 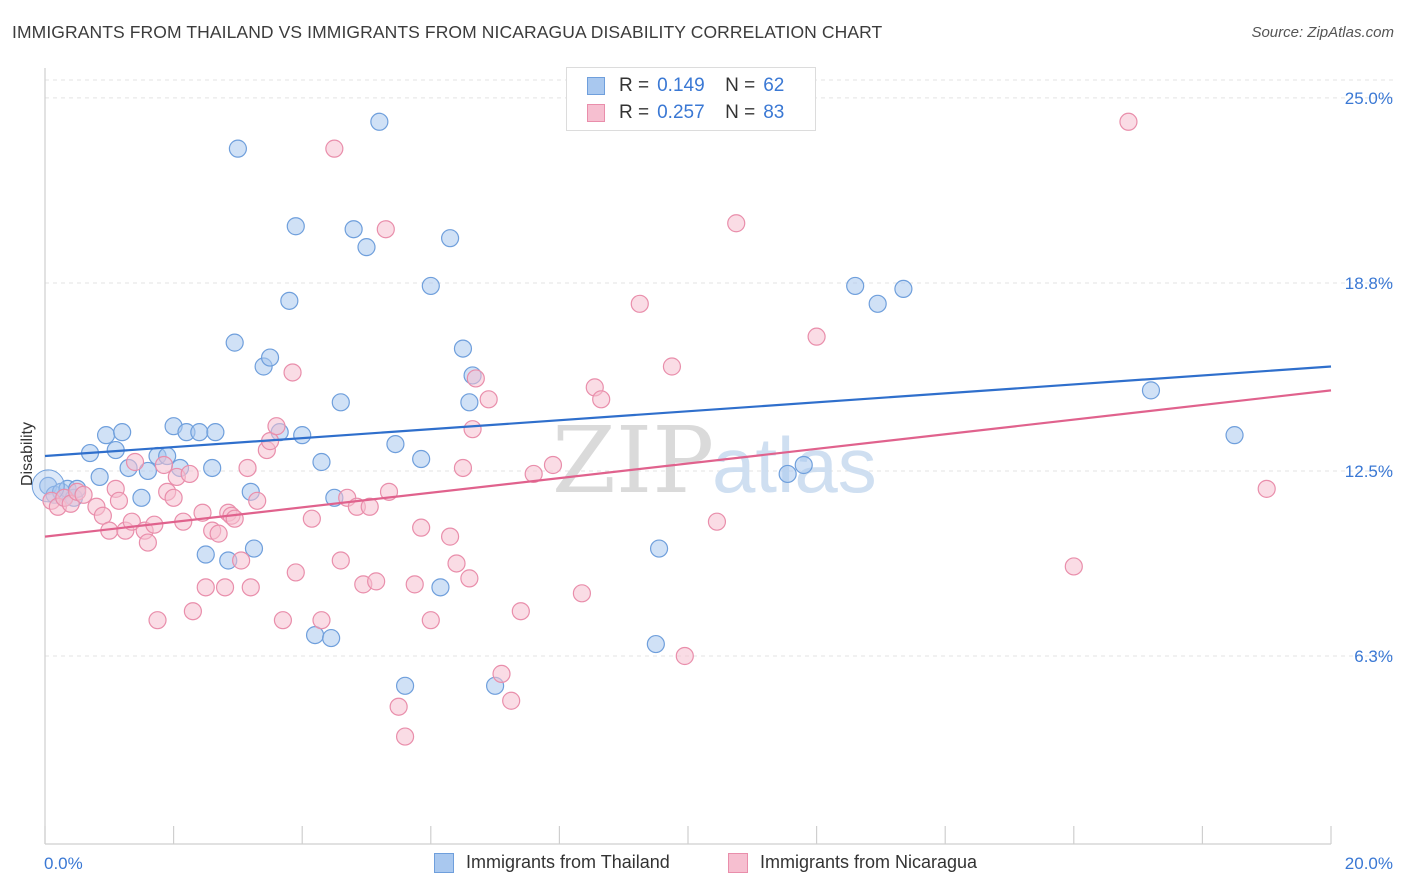 What do you see at coordinates (691, 99) in the screenshot?
I see `stats-legend: R = 0.149 N = 62 R = 0.257 N = 83` at bounding box center [691, 99].